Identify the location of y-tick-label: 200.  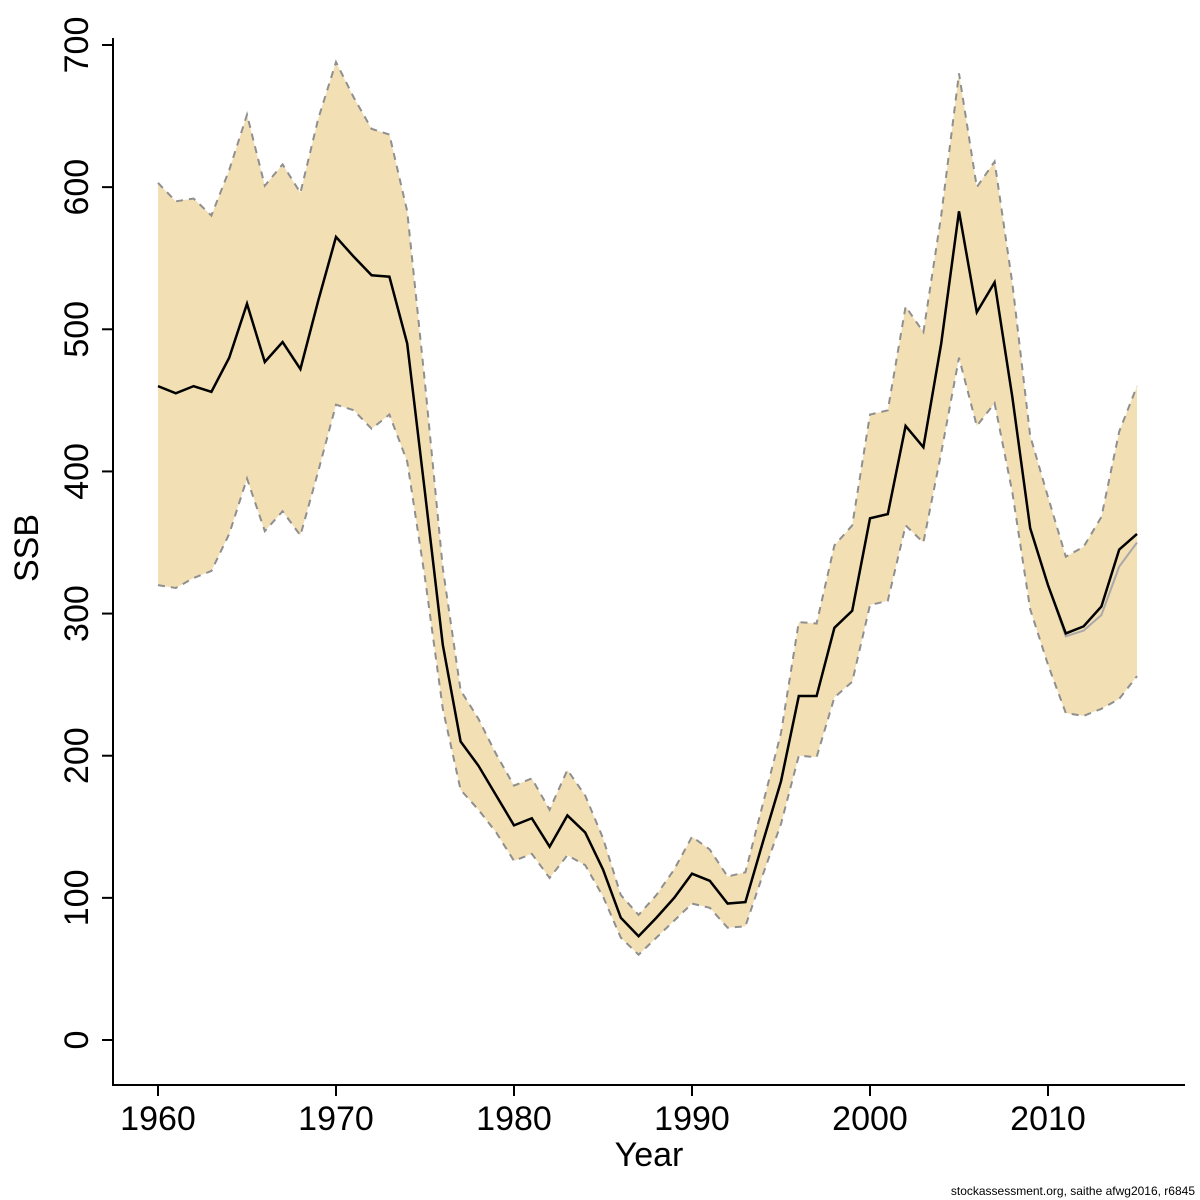
(77, 755).